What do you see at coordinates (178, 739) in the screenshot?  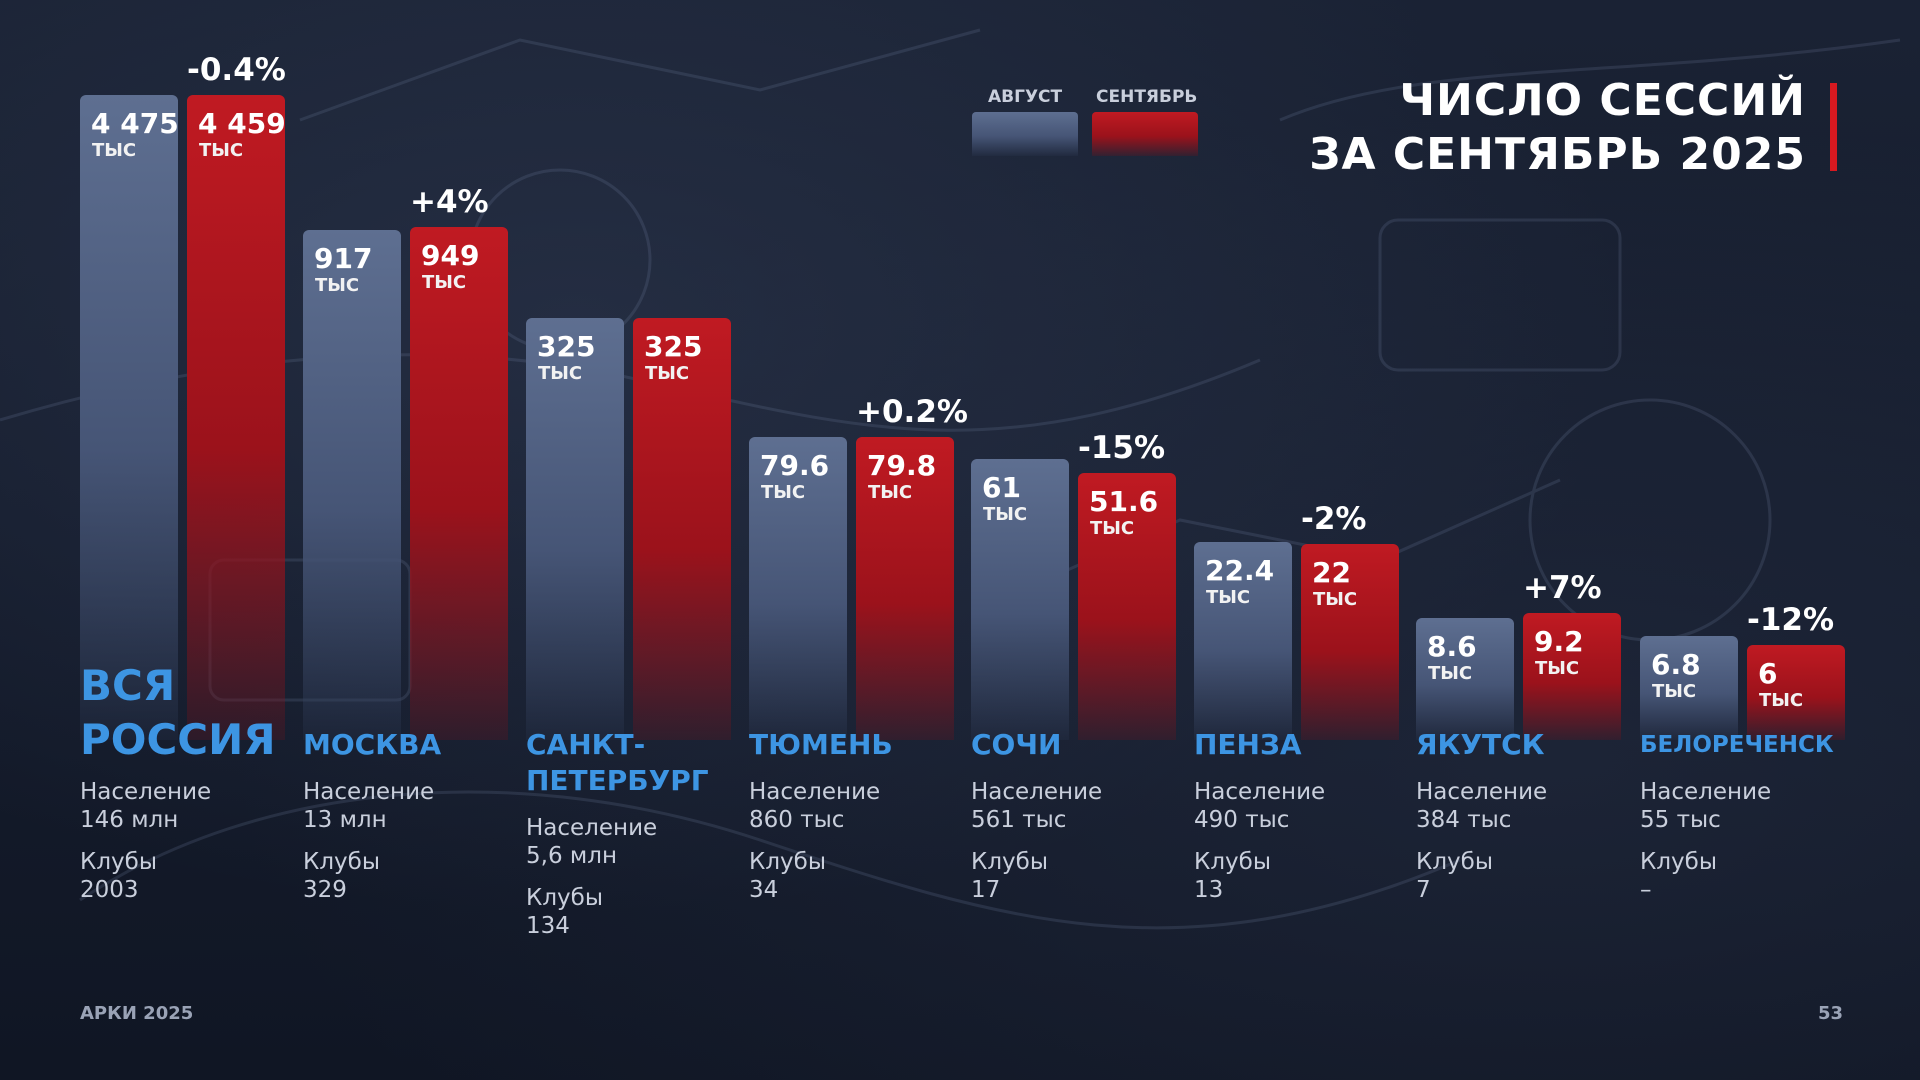 I see `city-name-line-2: РОССИЯ` at bounding box center [178, 739].